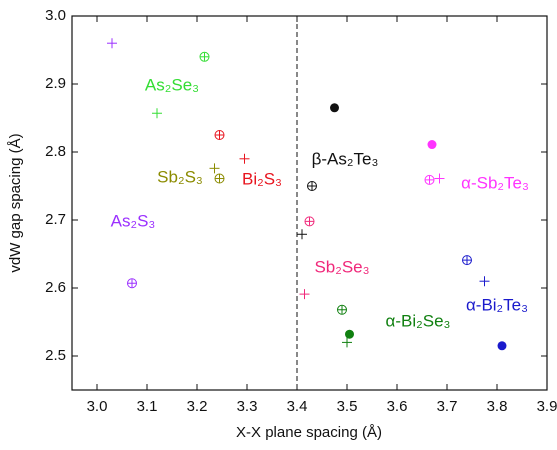 The width and height of the screenshot is (557, 450). I want to click on x-tick-label: 3.2, so click(197, 406).